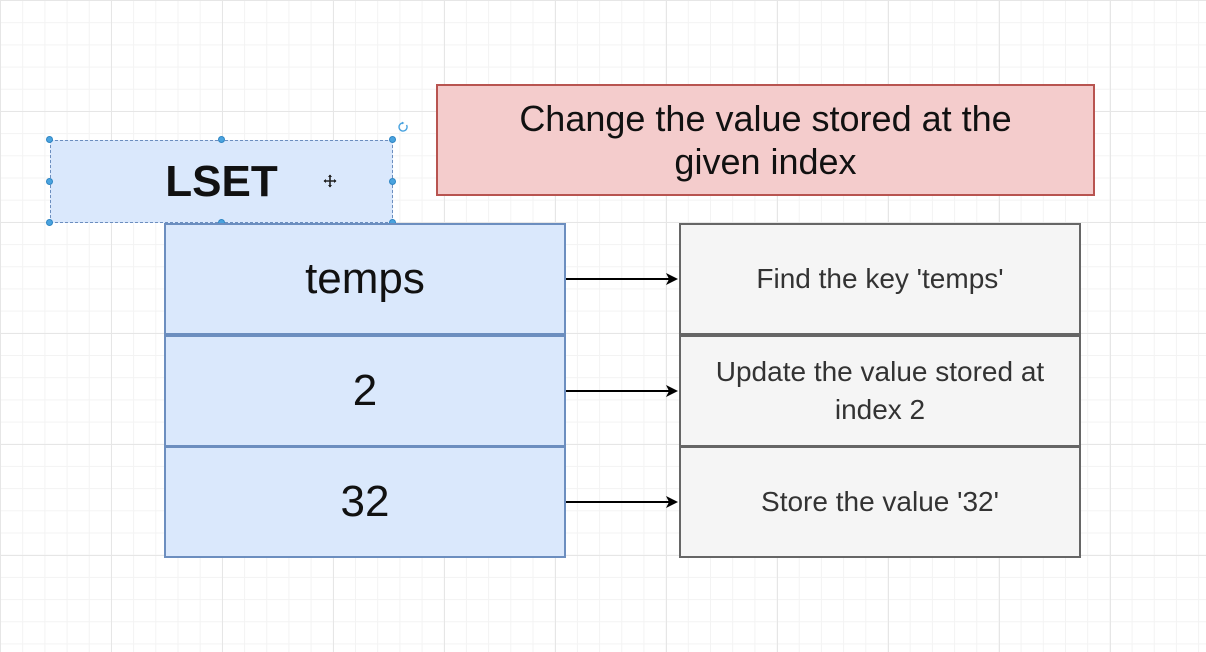  What do you see at coordinates (330, 181) in the screenshot?
I see `move-cursor-icon` at bounding box center [330, 181].